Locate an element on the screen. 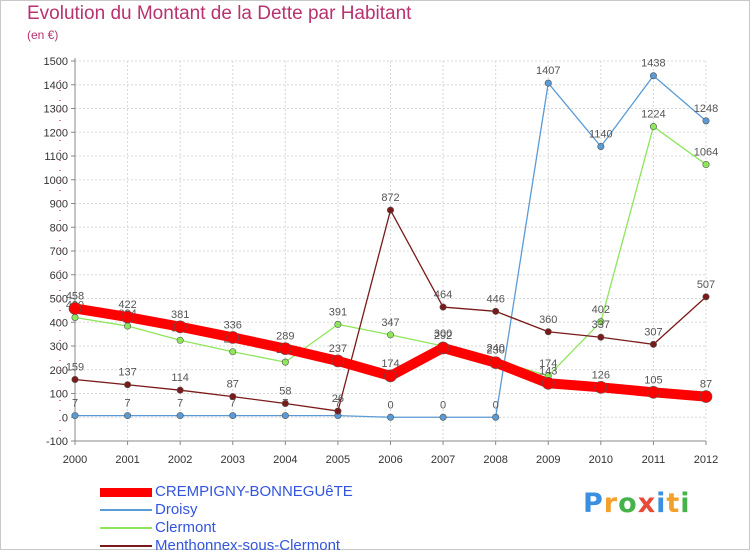  x-tick-label: 2005 is located at coordinates (338, 460).